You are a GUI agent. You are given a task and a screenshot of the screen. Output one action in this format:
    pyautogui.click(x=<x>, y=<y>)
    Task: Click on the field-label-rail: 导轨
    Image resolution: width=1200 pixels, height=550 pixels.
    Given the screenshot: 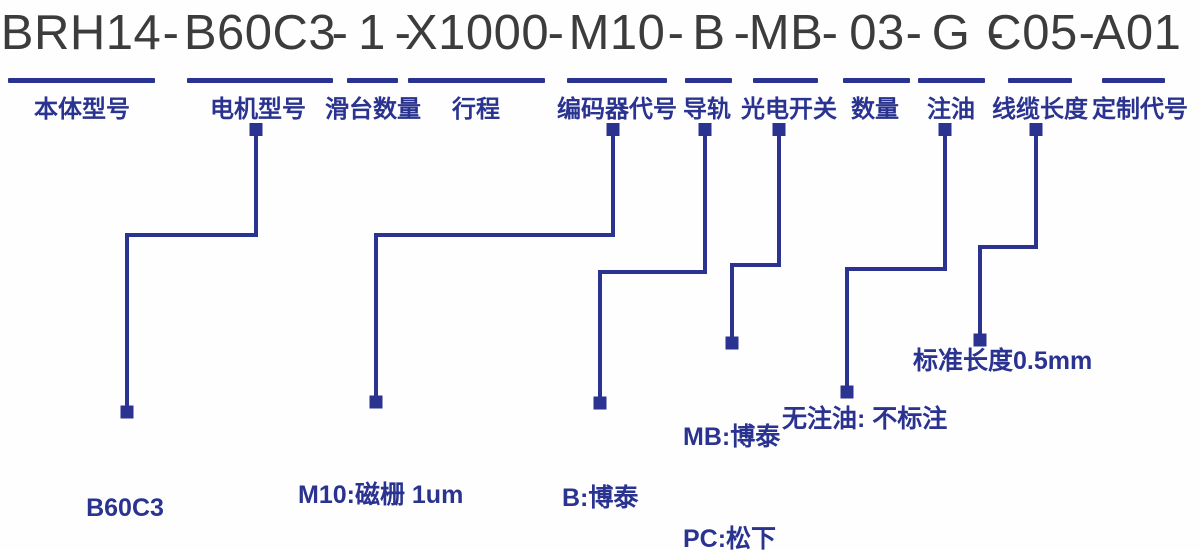 What is the action you would take?
    pyautogui.click(x=707, y=109)
    